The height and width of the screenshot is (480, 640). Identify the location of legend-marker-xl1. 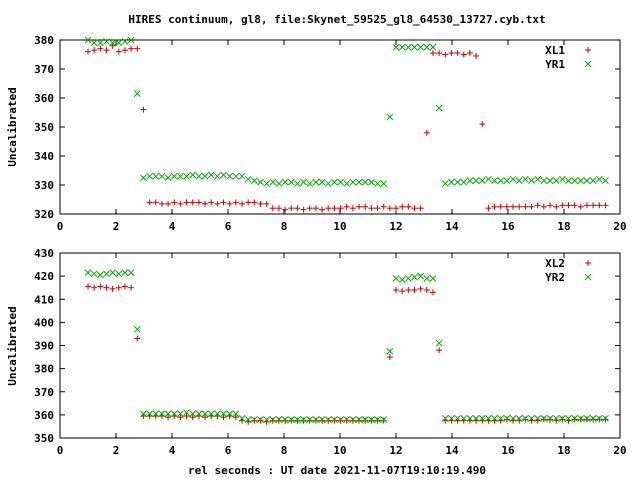
(588, 50).